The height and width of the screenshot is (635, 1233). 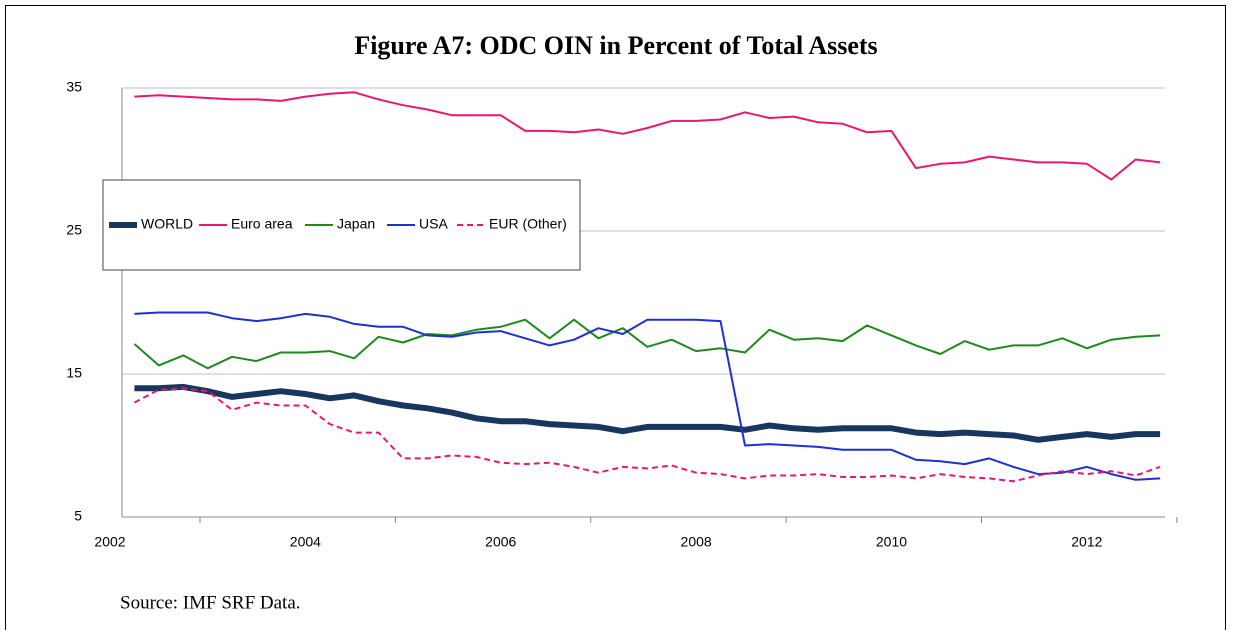 I want to click on y-tick-label: 35, so click(x=74, y=87).